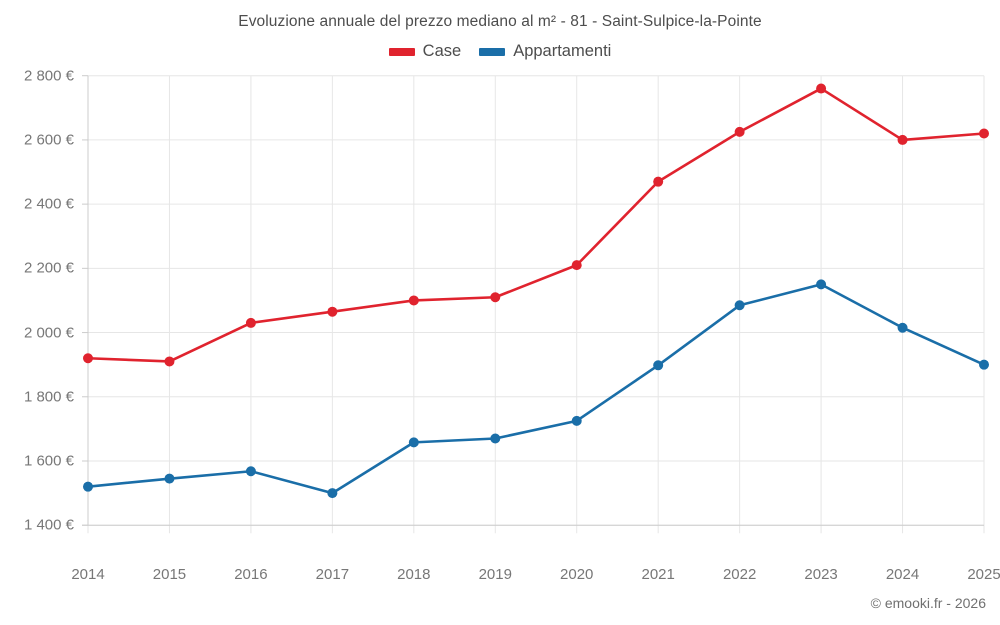  I want to click on y-axis-label: 2 000 €, so click(48, 333).